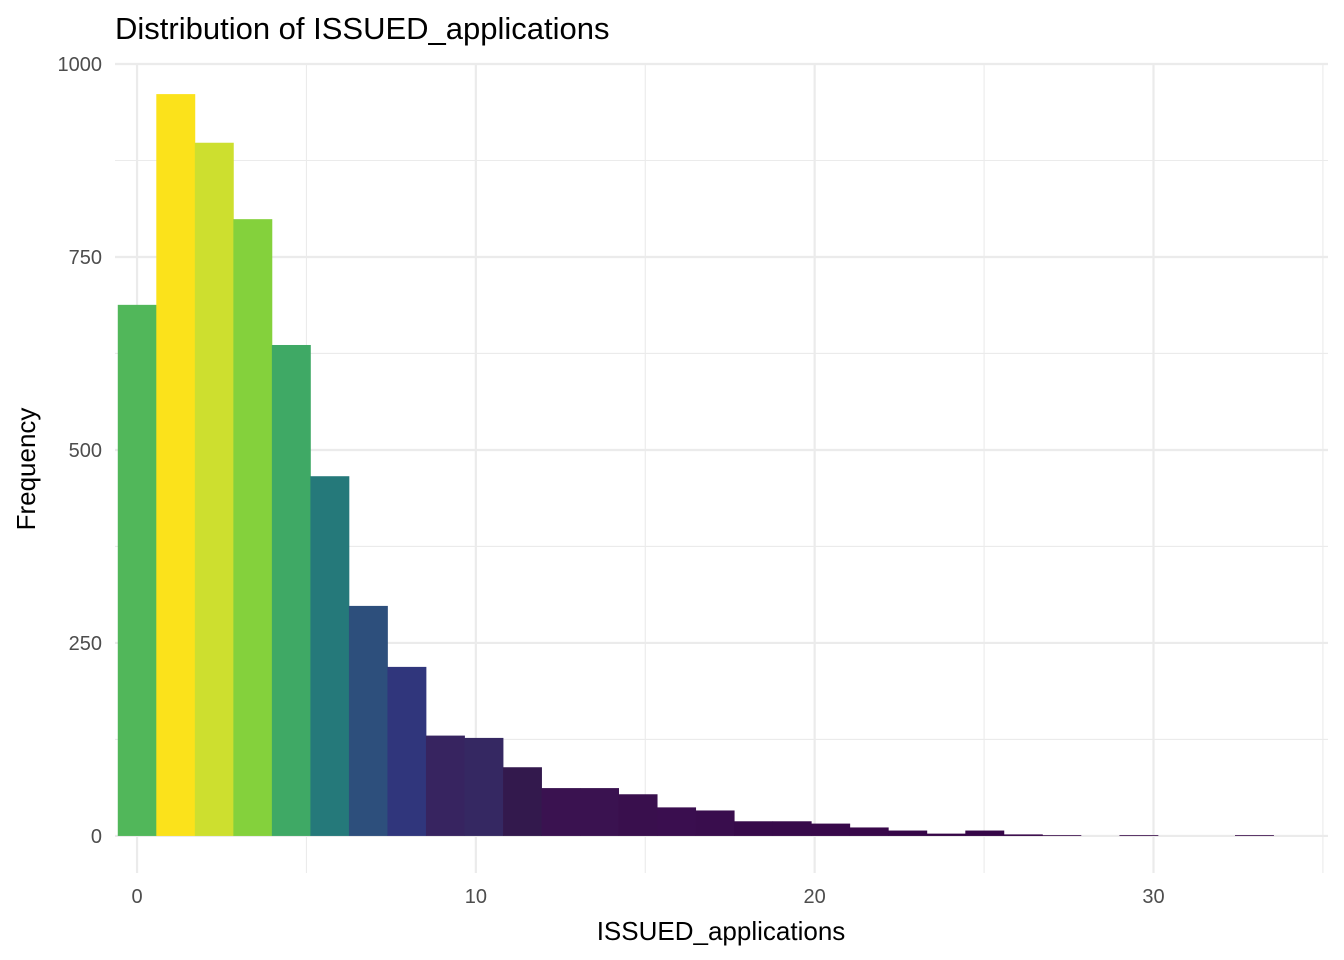  What do you see at coordinates (26, 469) in the screenshot?
I see `y-axis-title: Frequency` at bounding box center [26, 469].